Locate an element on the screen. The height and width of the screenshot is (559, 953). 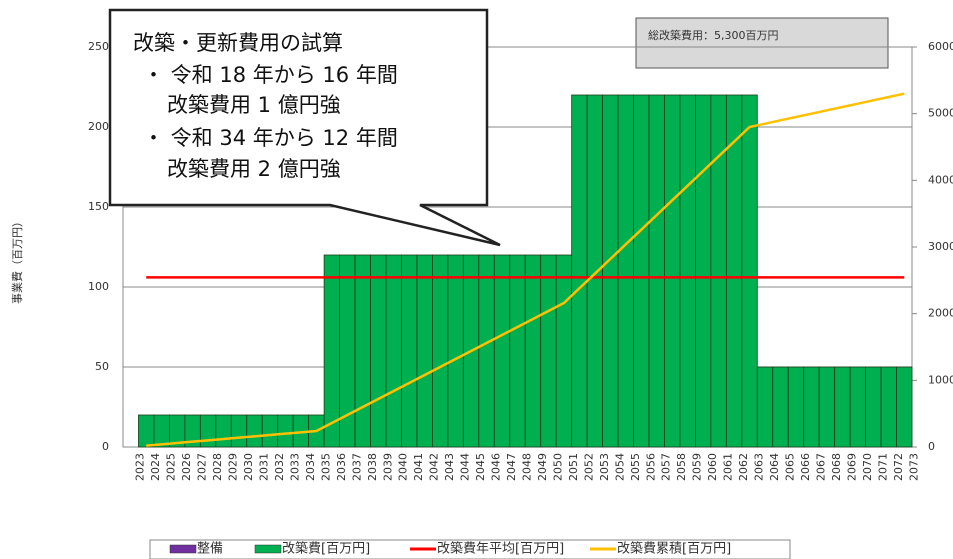
x-tick-label: 2038 is located at coordinates (372, 467).